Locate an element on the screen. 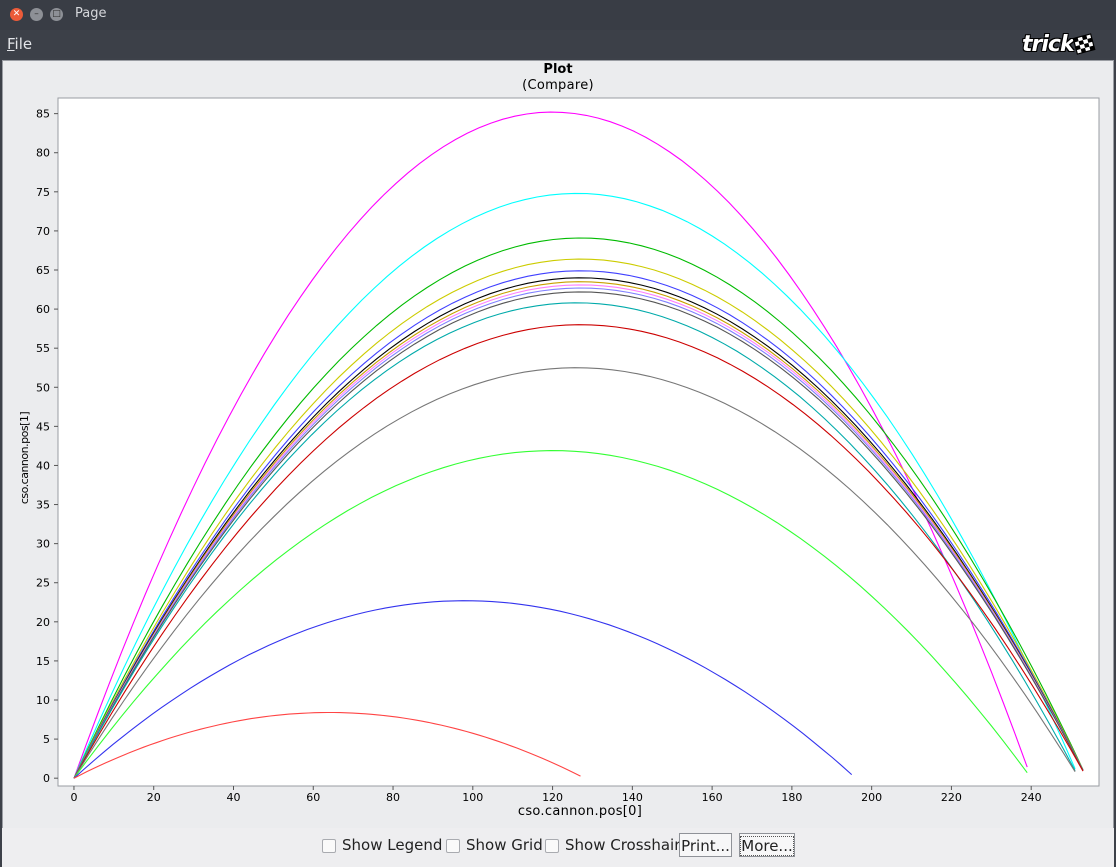 This screenshot has height=867, width=1116. y-tick-label: 10 is located at coordinates (43, 700).